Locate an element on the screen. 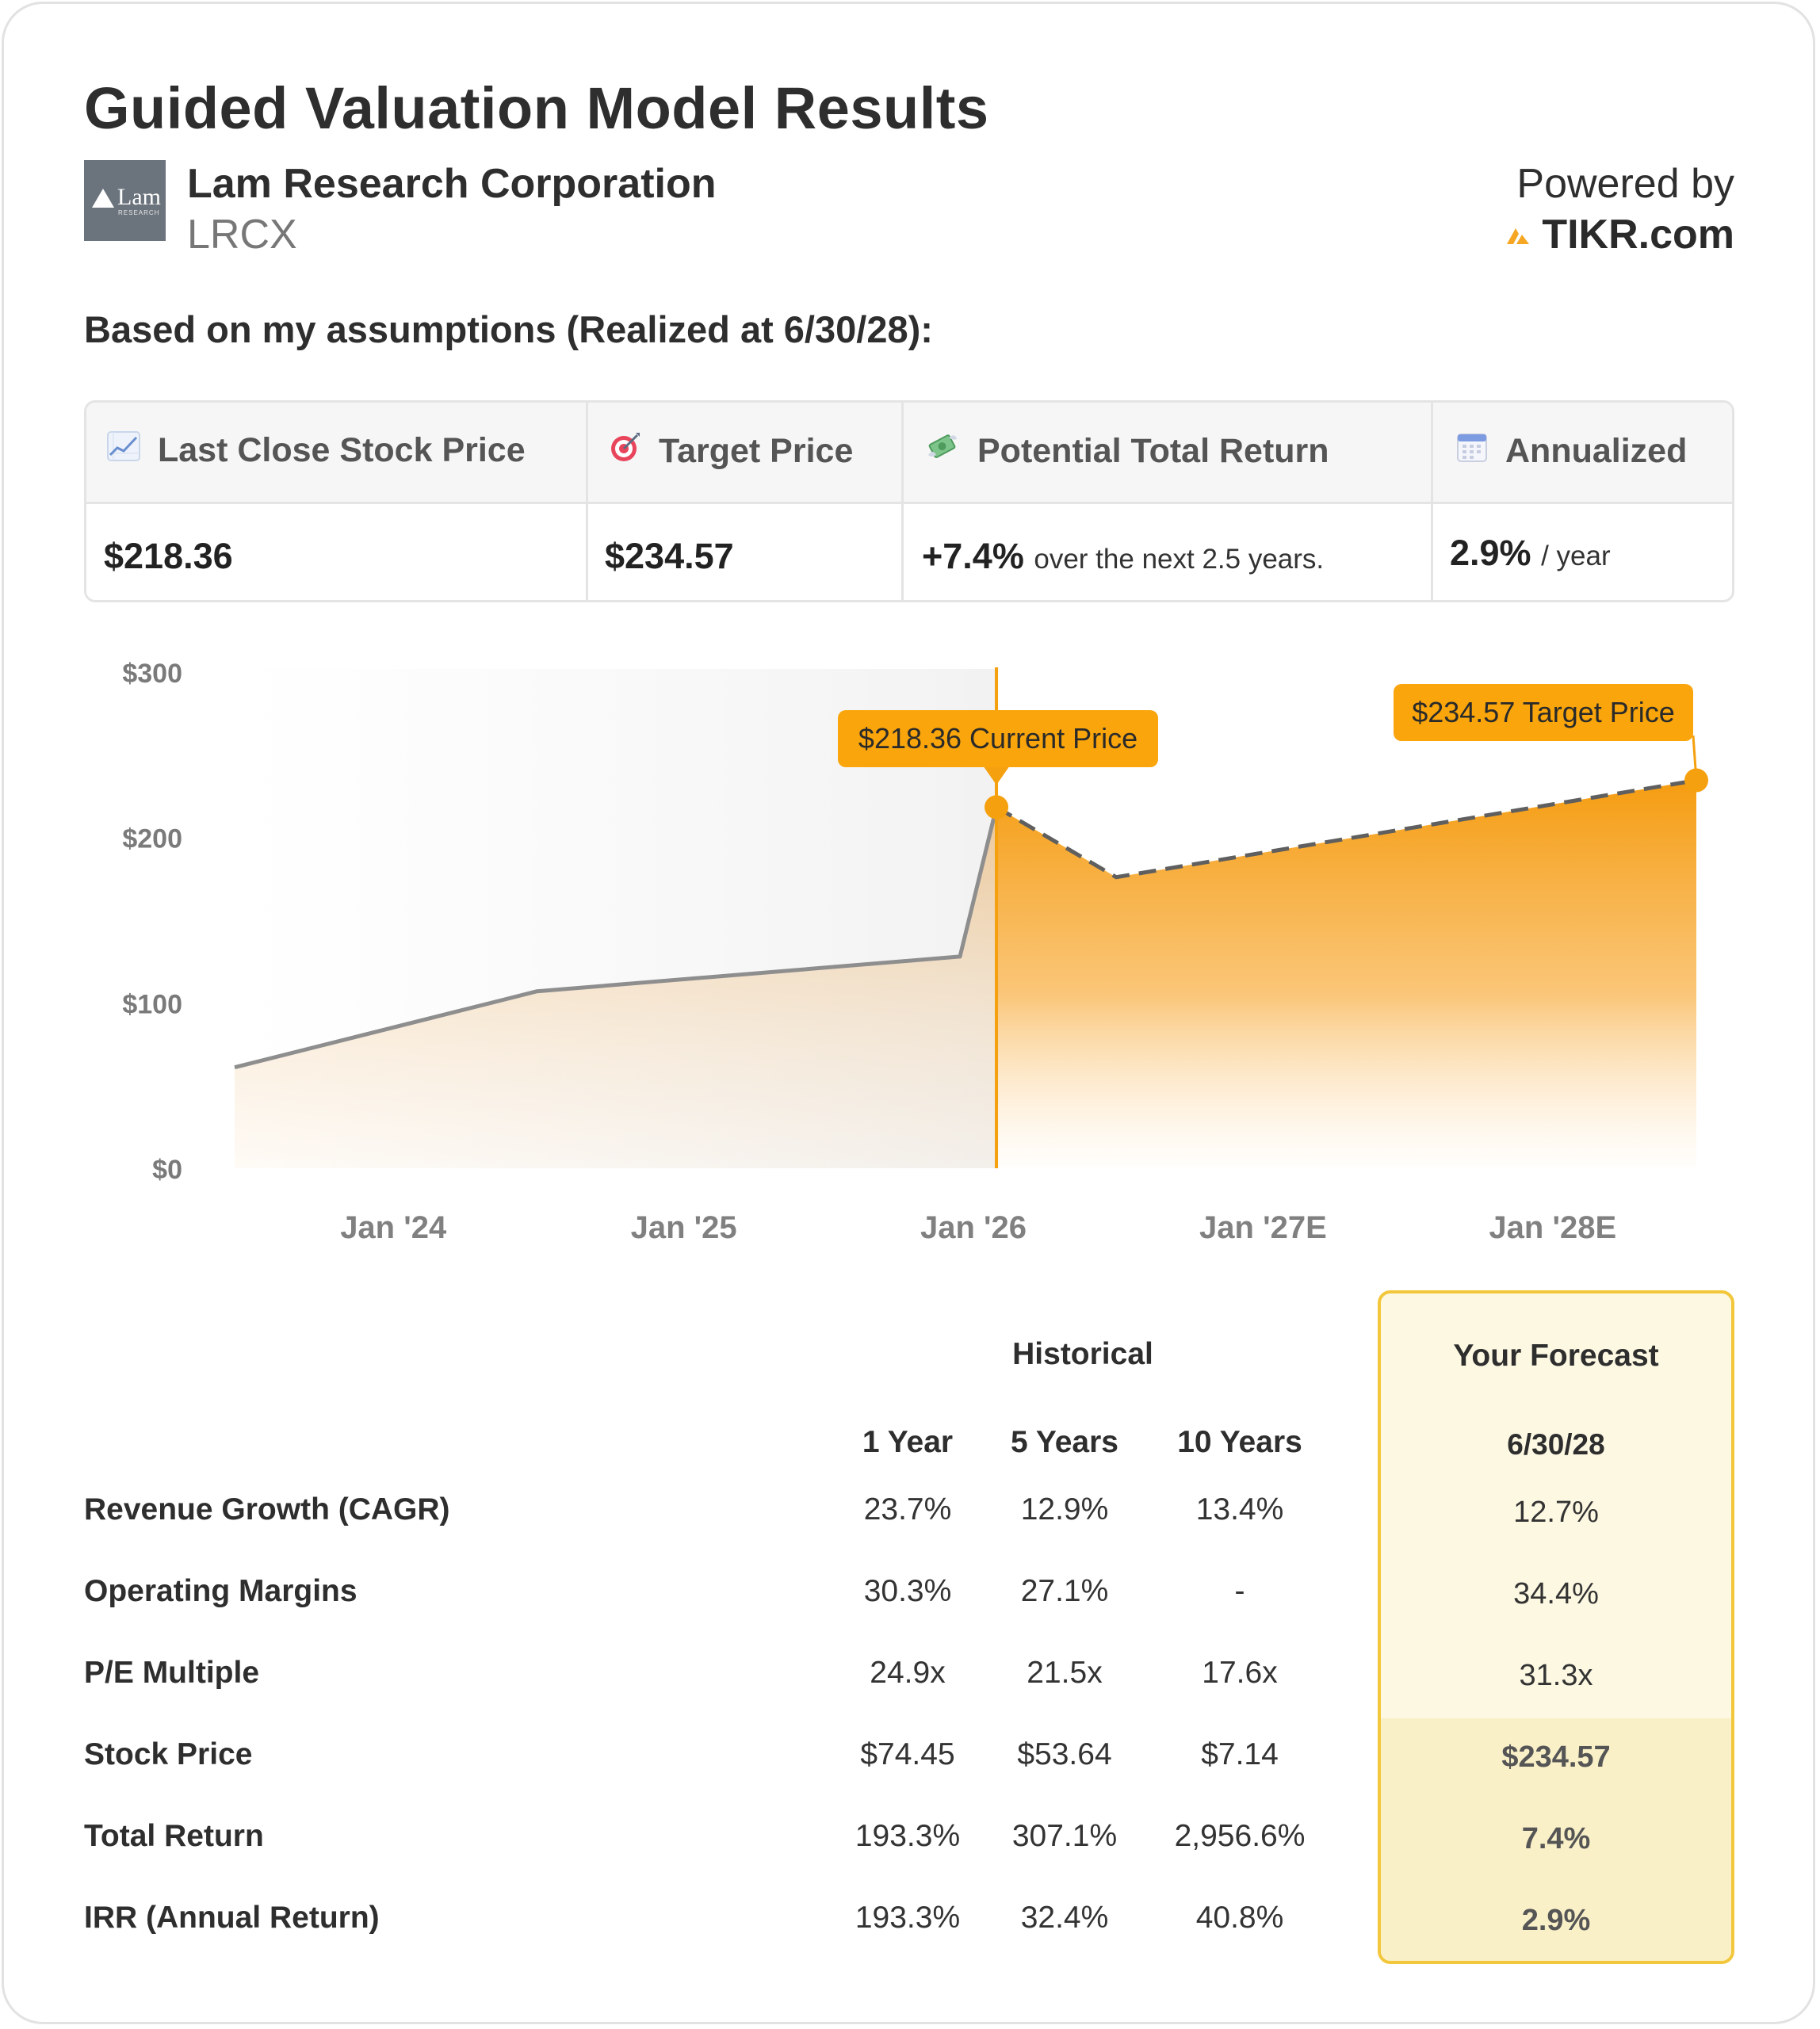  logo-triangle-icon is located at coordinates (103, 198).